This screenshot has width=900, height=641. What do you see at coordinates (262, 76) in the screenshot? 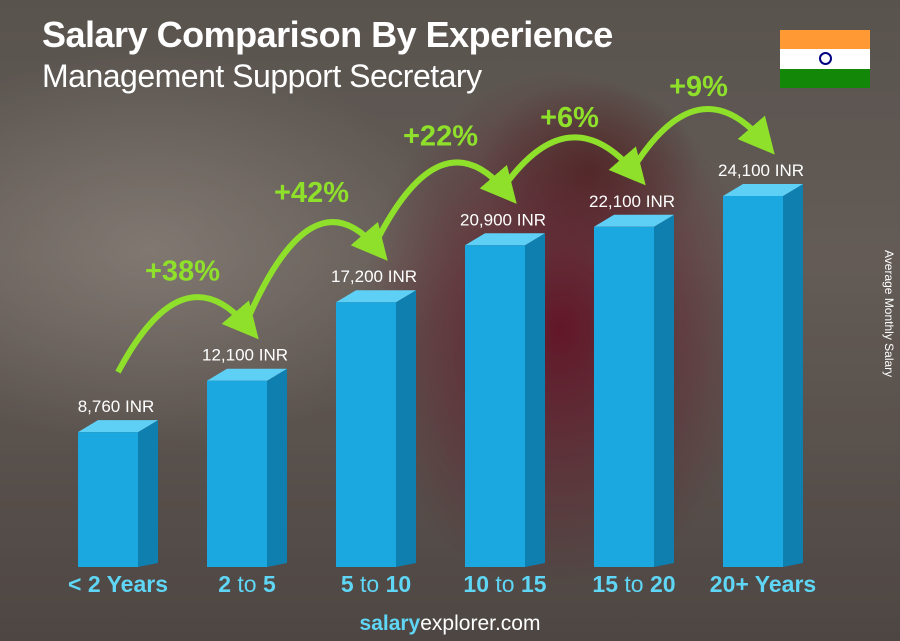
I see `chart-subtitle: Management Support Secretary` at bounding box center [262, 76].